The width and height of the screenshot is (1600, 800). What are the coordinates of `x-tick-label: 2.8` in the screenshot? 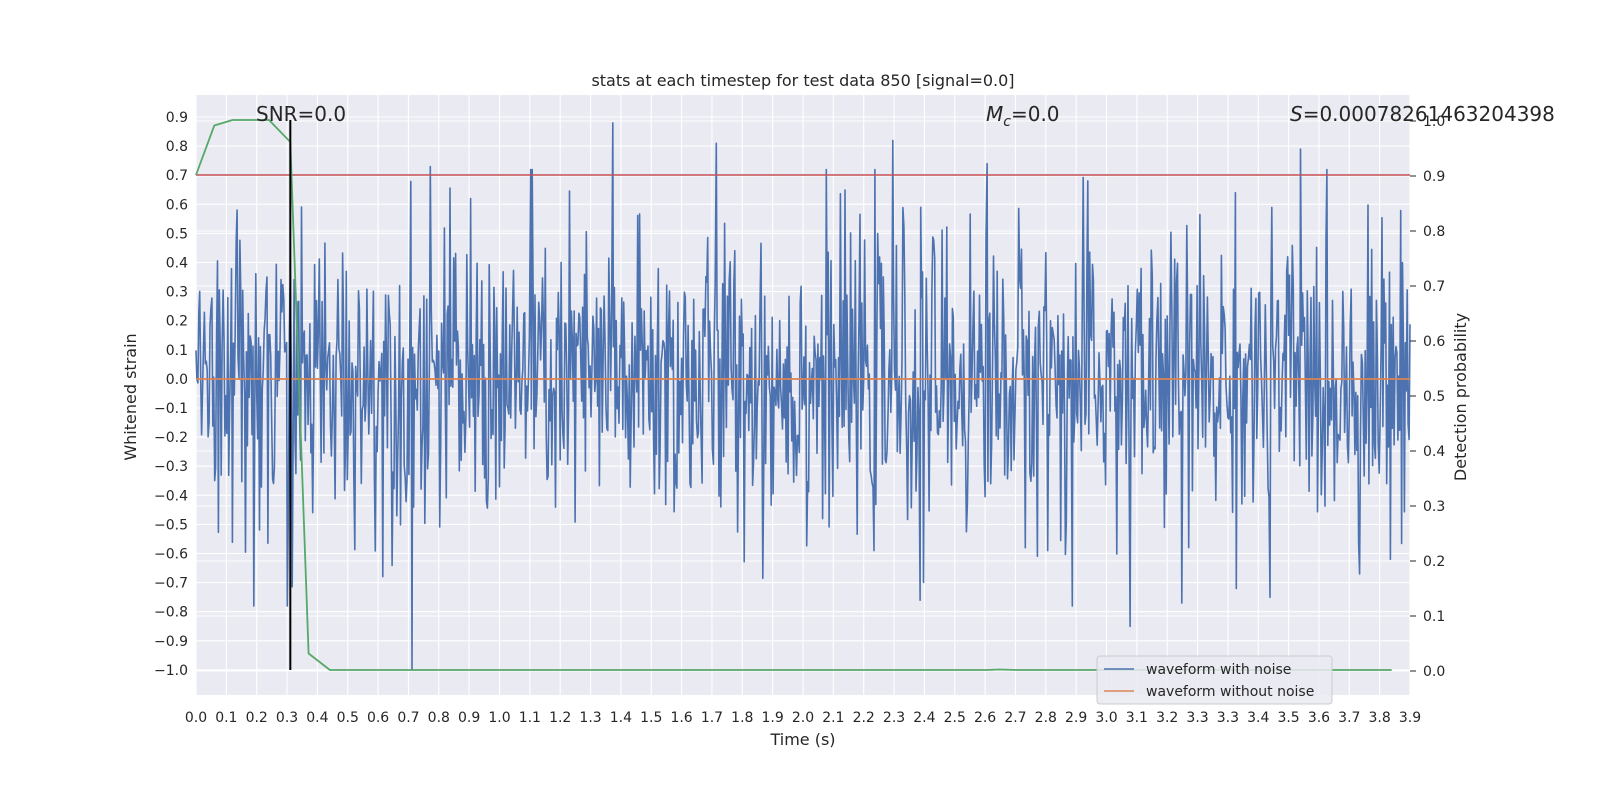 It's located at (1046, 718).